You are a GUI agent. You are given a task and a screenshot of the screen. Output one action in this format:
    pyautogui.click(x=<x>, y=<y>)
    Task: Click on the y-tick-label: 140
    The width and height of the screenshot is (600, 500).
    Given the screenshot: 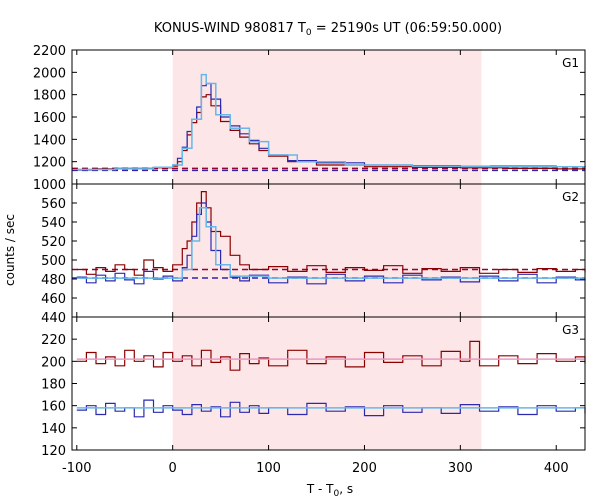 What is the action you would take?
    pyautogui.click(x=53, y=429)
    